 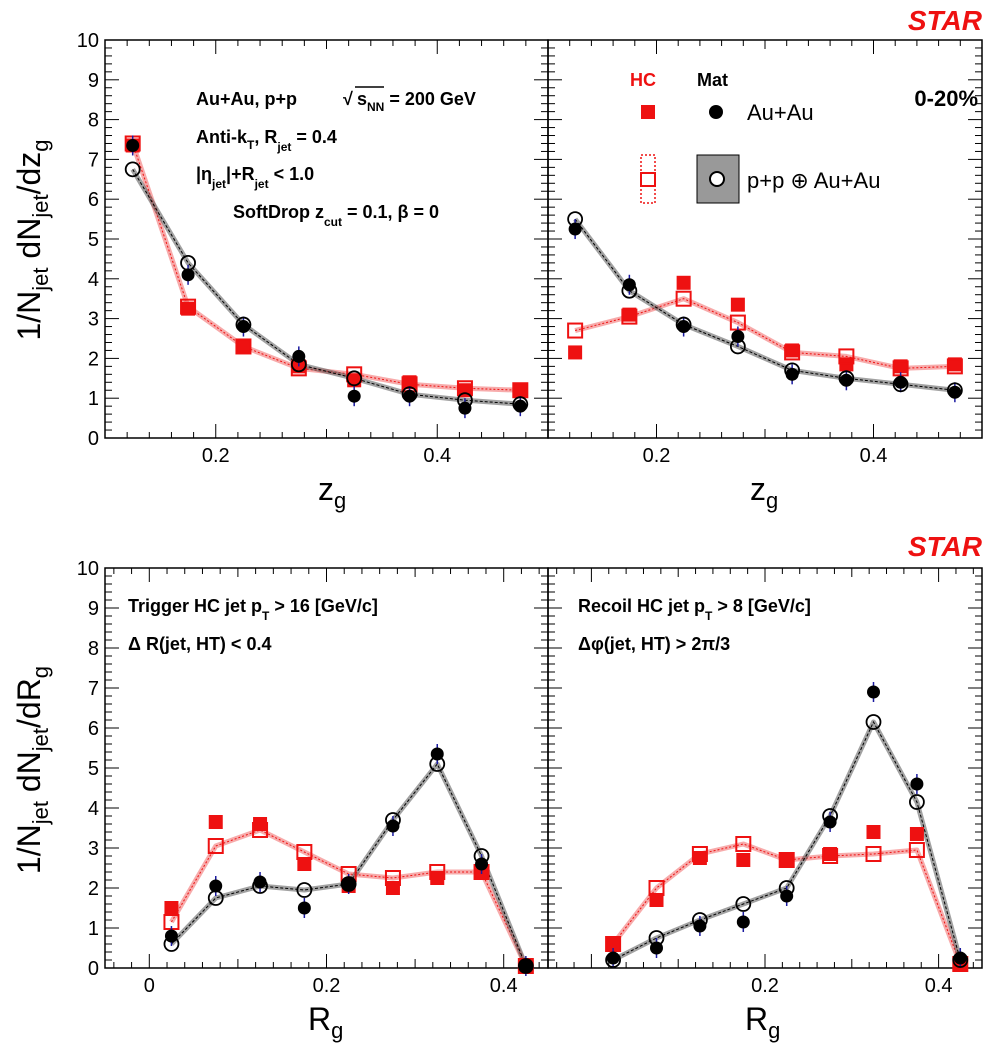 I want to click on series-line-mat-pp-band, so click(x=349, y=864).